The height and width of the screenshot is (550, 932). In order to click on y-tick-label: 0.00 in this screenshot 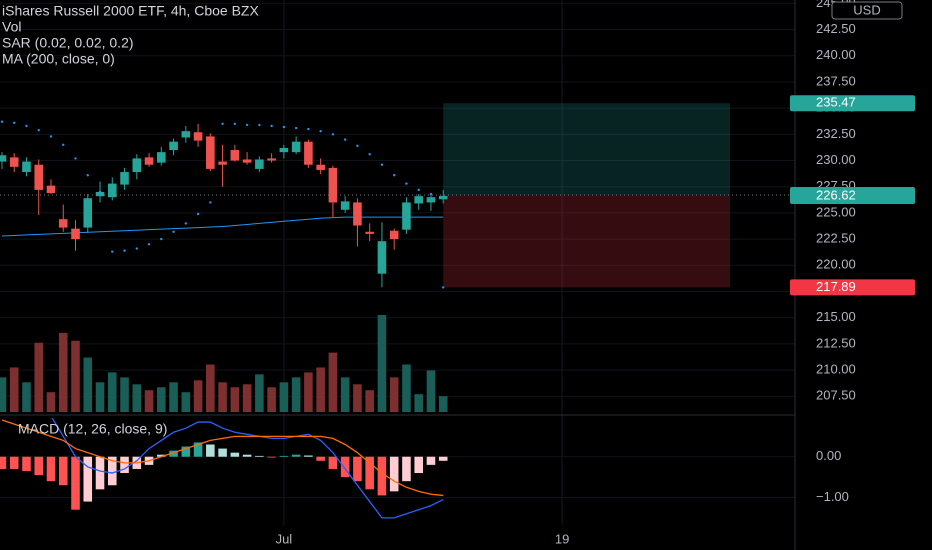, I will do `click(828, 455)`.